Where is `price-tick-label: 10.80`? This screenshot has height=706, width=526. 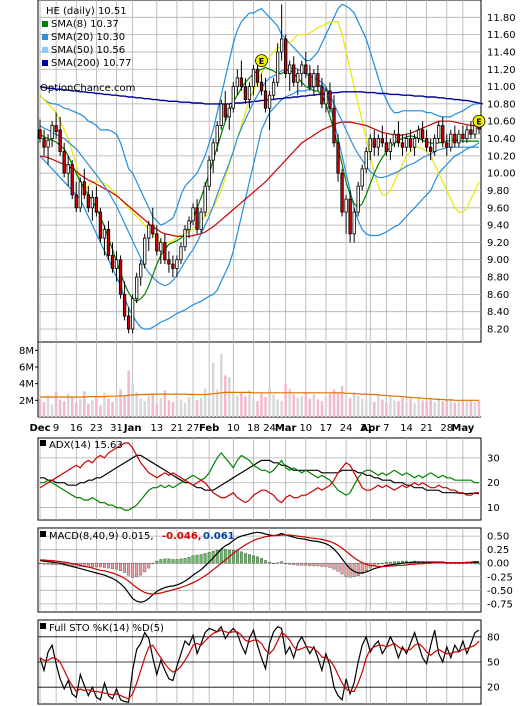 price-tick-label: 10.80 is located at coordinates (501, 104).